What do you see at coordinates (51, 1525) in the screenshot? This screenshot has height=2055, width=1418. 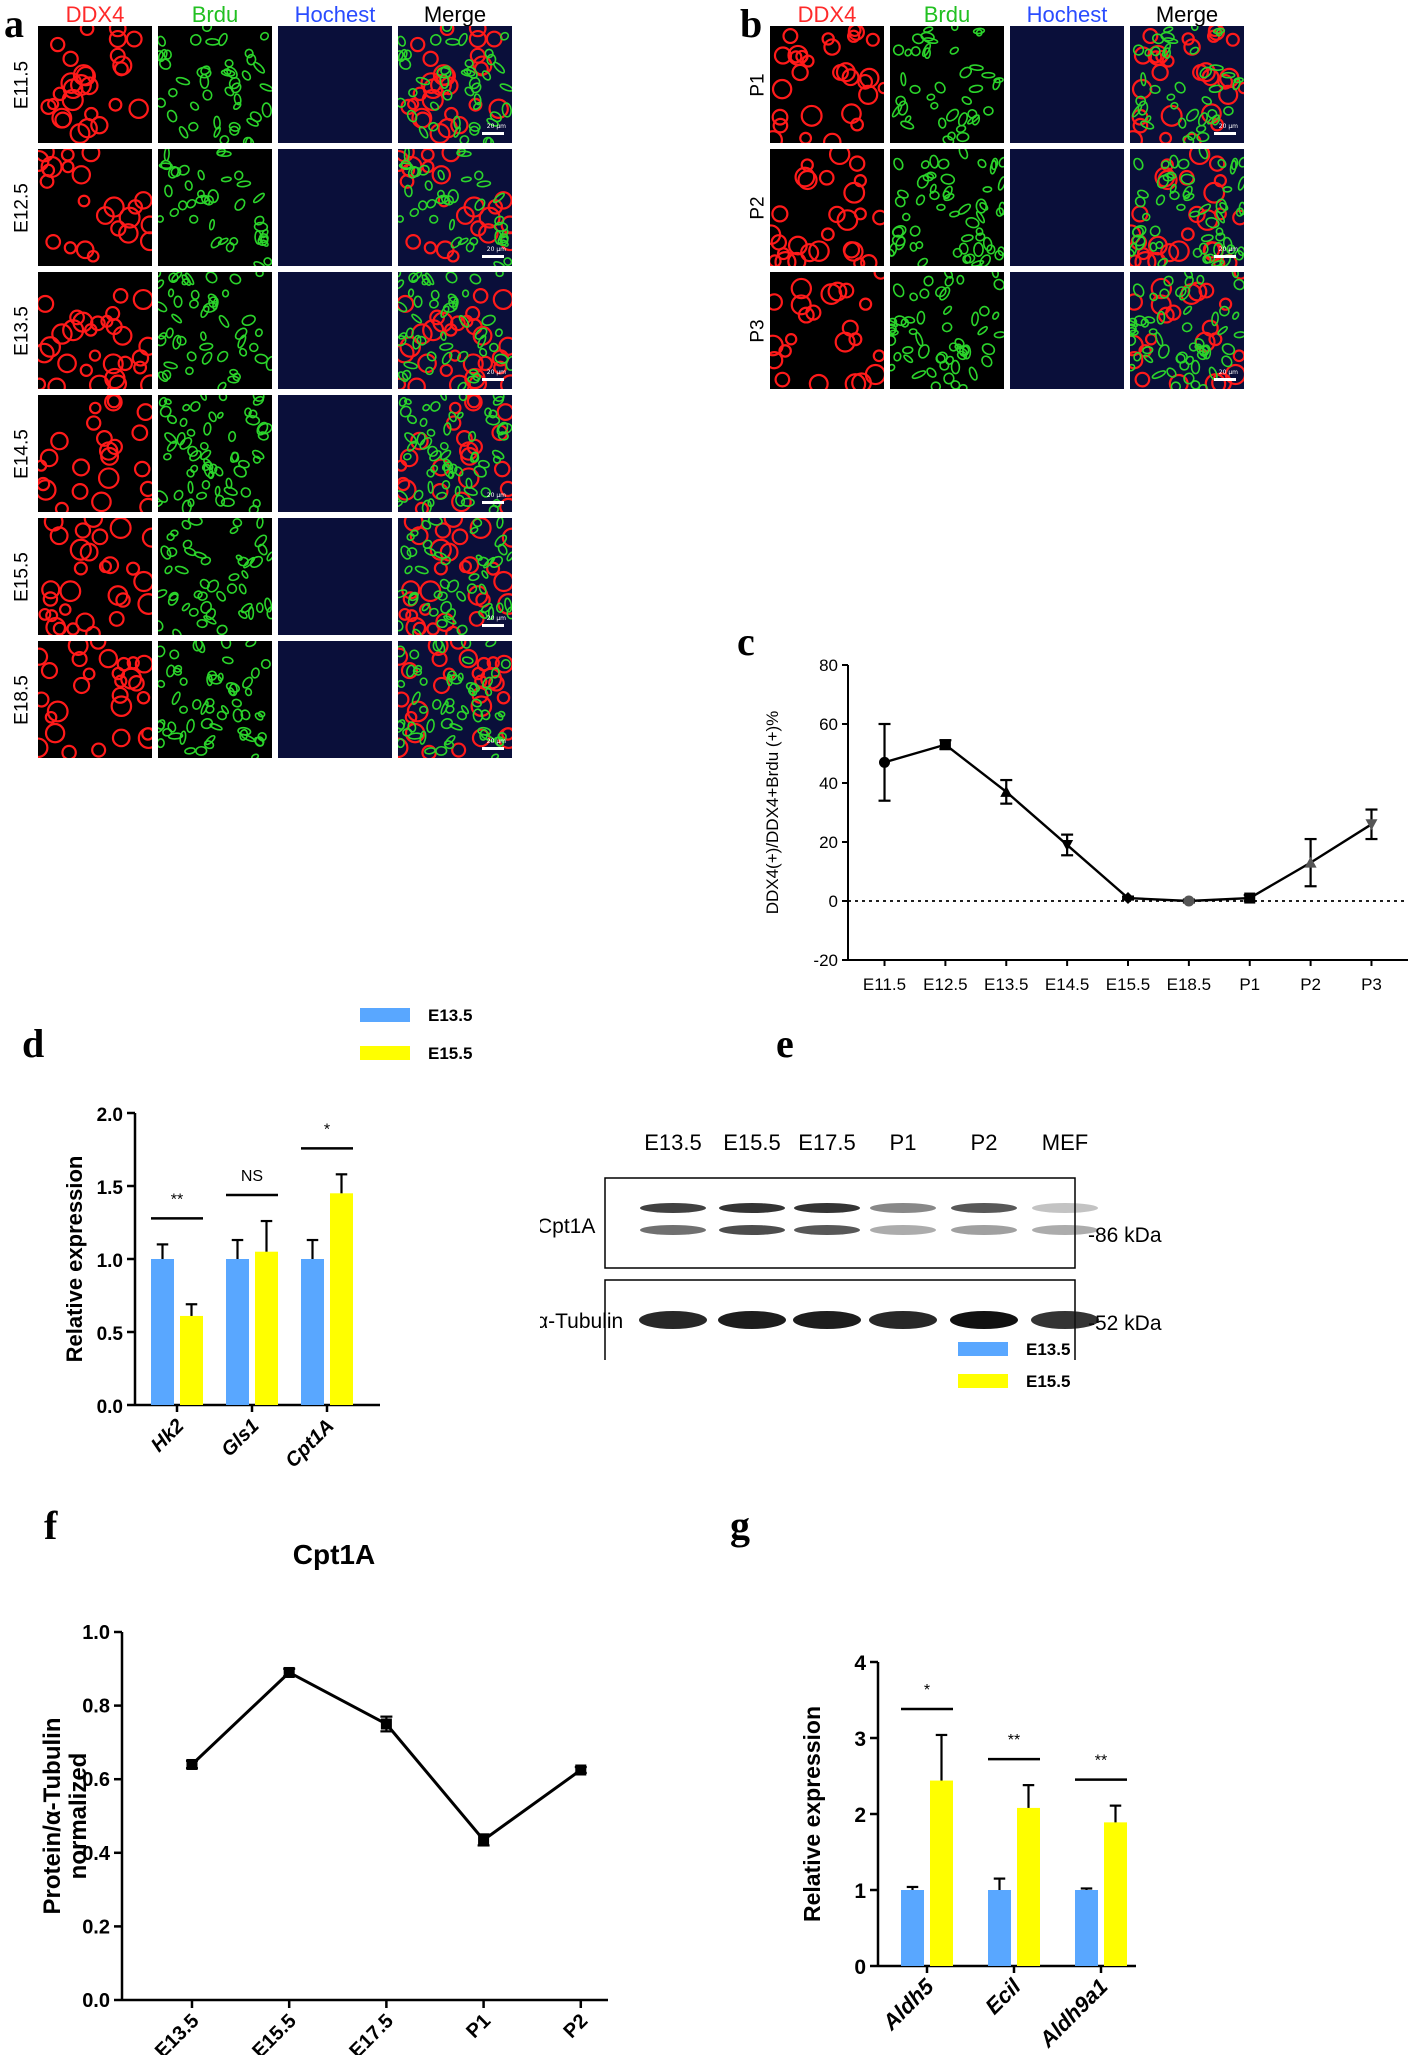 I see `panel-letter-f: f` at bounding box center [51, 1525].